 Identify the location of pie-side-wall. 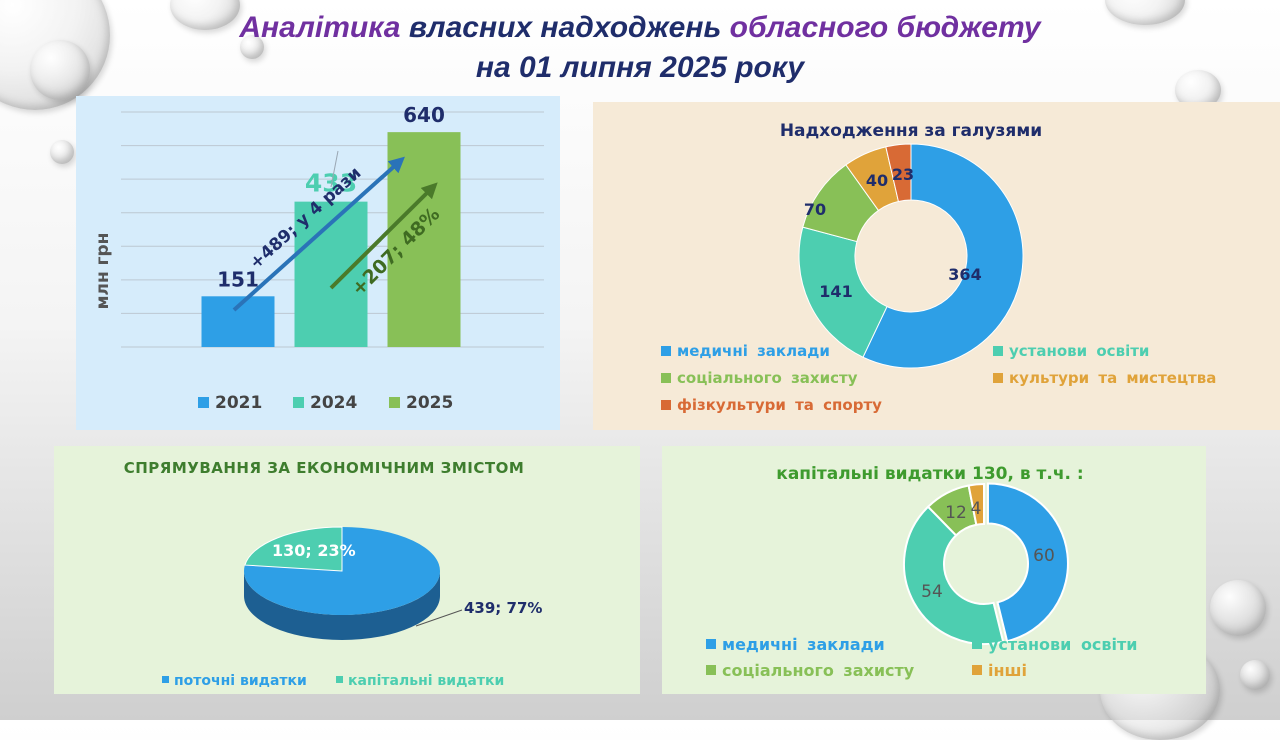
(342, 605).